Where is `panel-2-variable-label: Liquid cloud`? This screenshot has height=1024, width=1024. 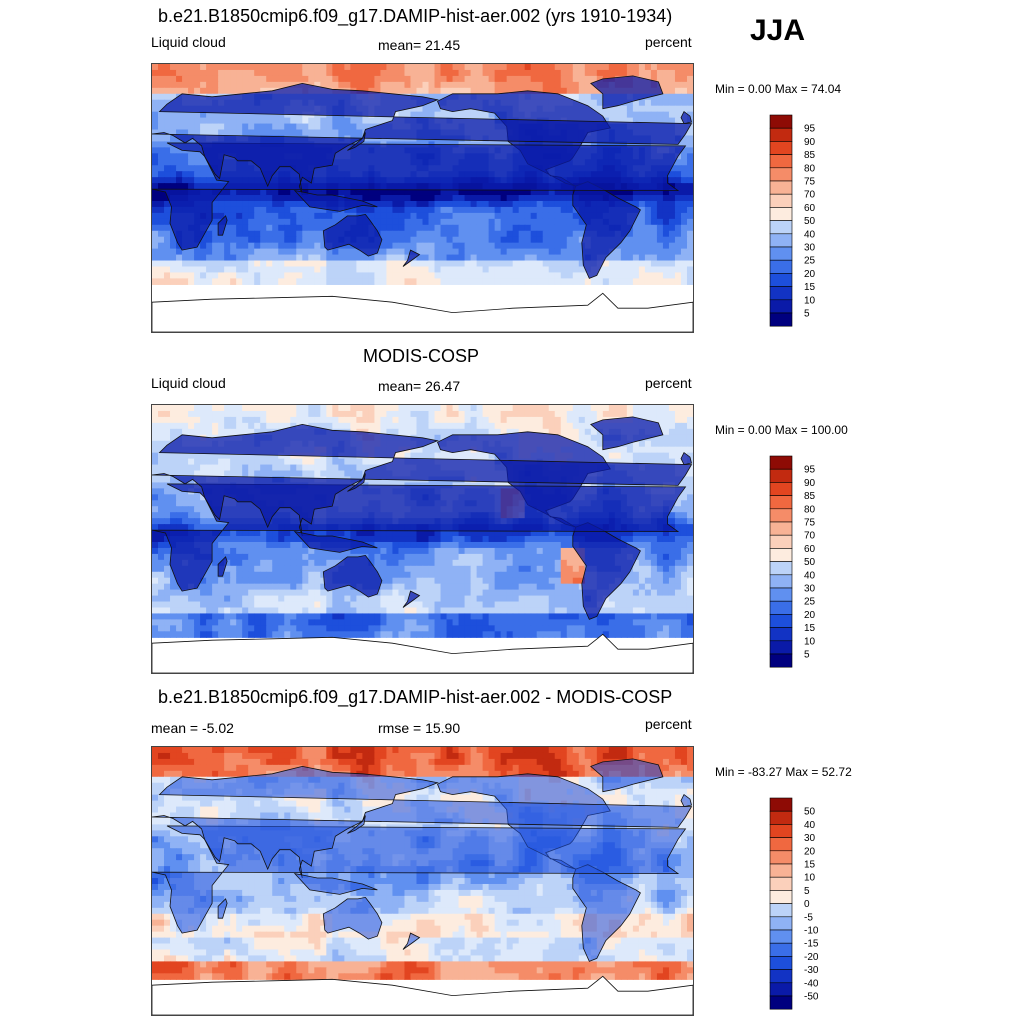 panel-2-variable-label: Liquid cloud is located at coordinates (188, 383).